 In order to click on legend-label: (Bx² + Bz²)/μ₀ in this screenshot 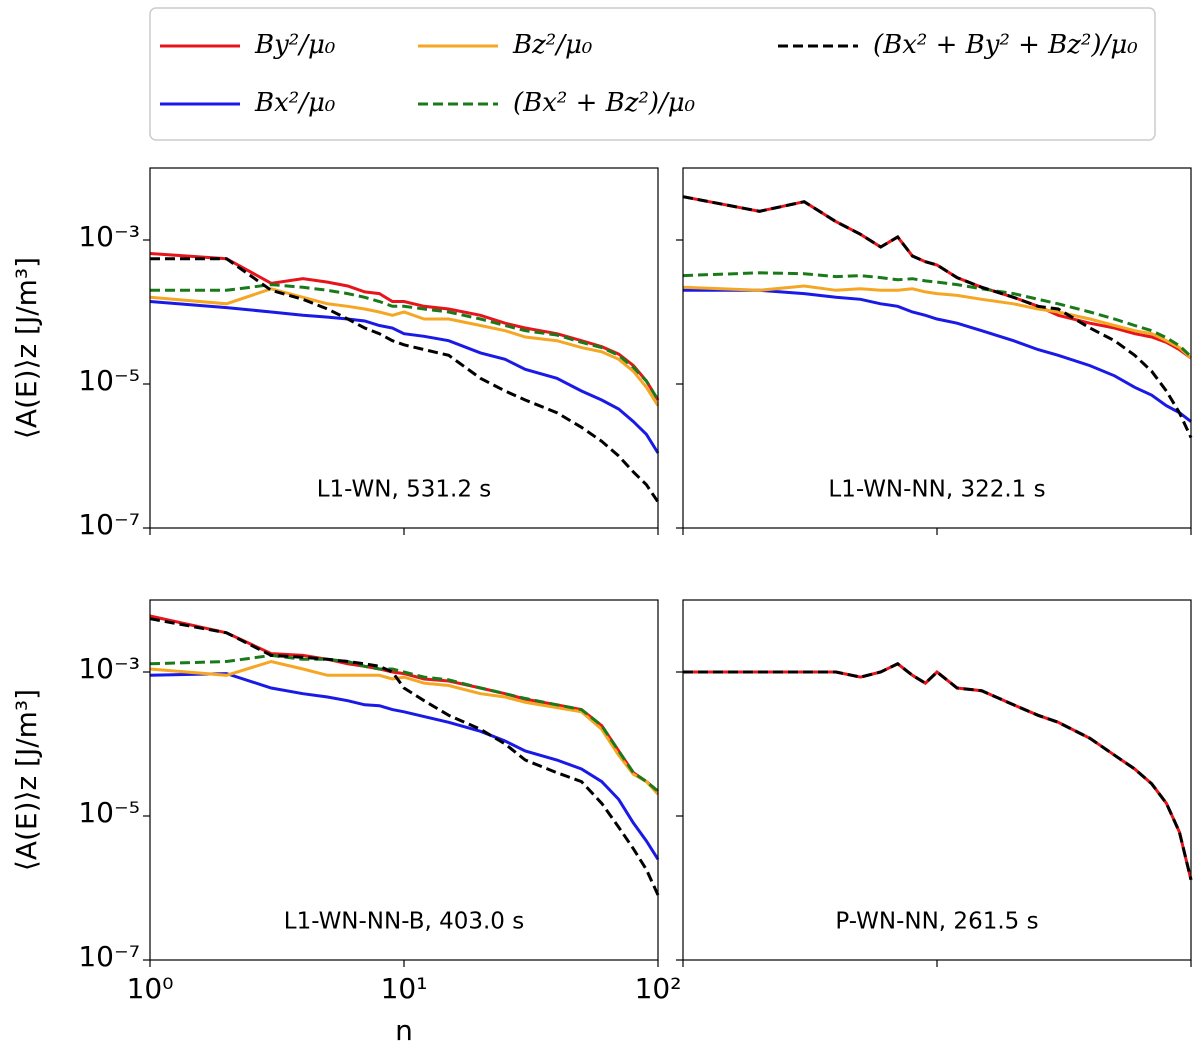, I will do `click(604, 103)`.